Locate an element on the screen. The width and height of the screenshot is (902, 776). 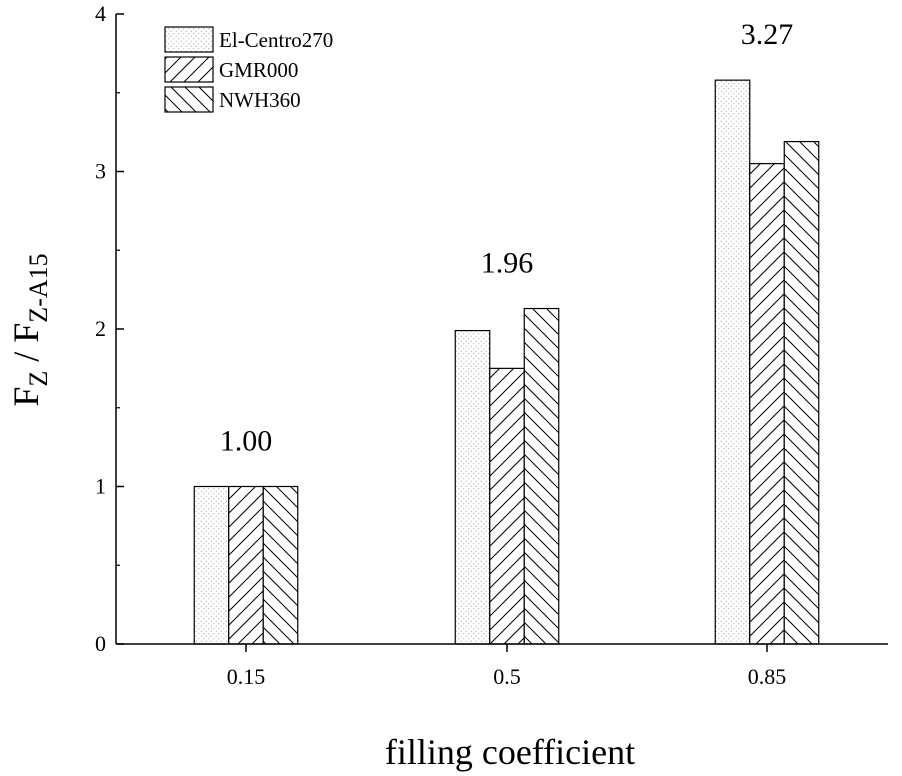
y-tick-label-3: 3 is located at coordinates (100, 171).